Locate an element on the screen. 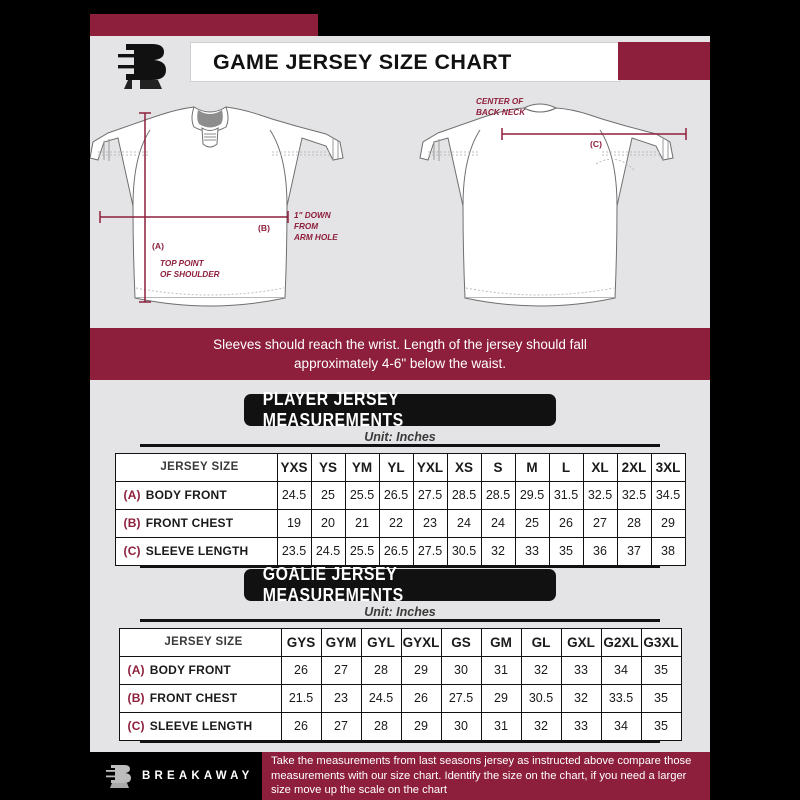 Image resolution: width=800 pixels, height=800 pixels. measurement-cell: 23 is located at coordinates (430, 523).